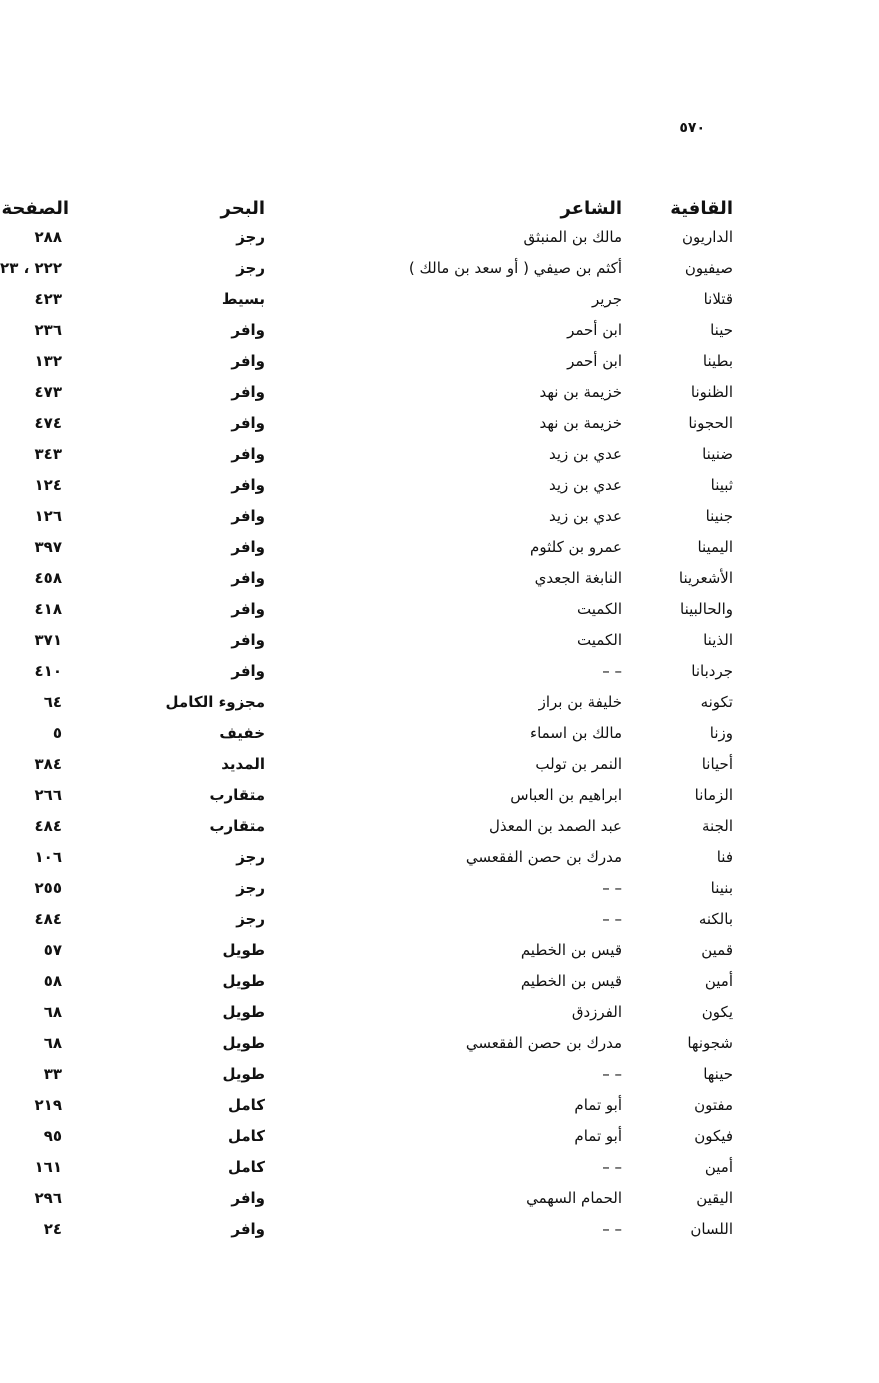 Image resolution: width=879 pixels, height=1383 pixels. I want to click on cell-poet: الفرزدق, so click(596, 1012).